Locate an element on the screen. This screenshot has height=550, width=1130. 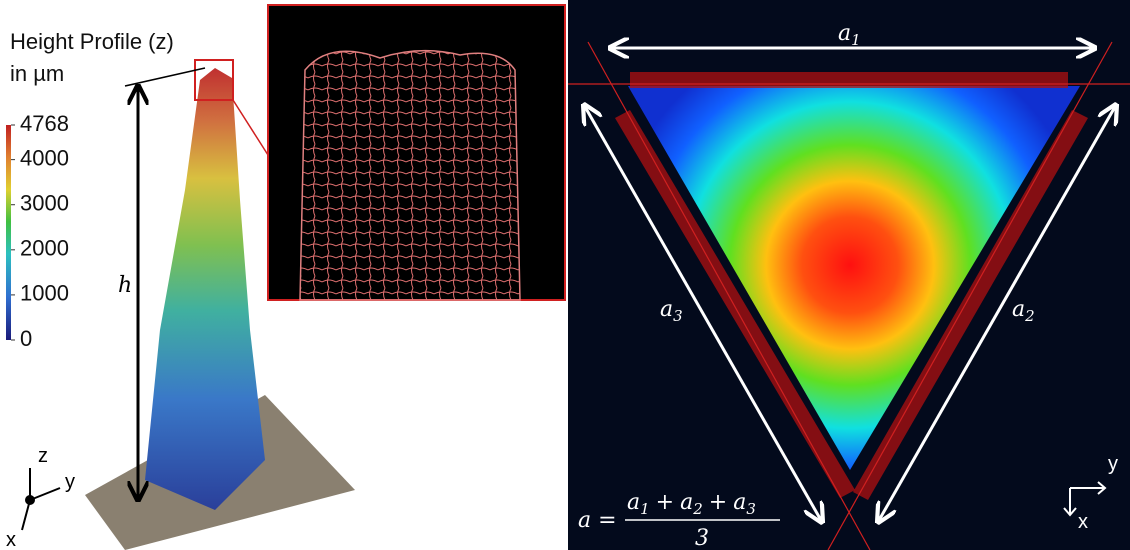
inset is located at coordinates (416, 152).